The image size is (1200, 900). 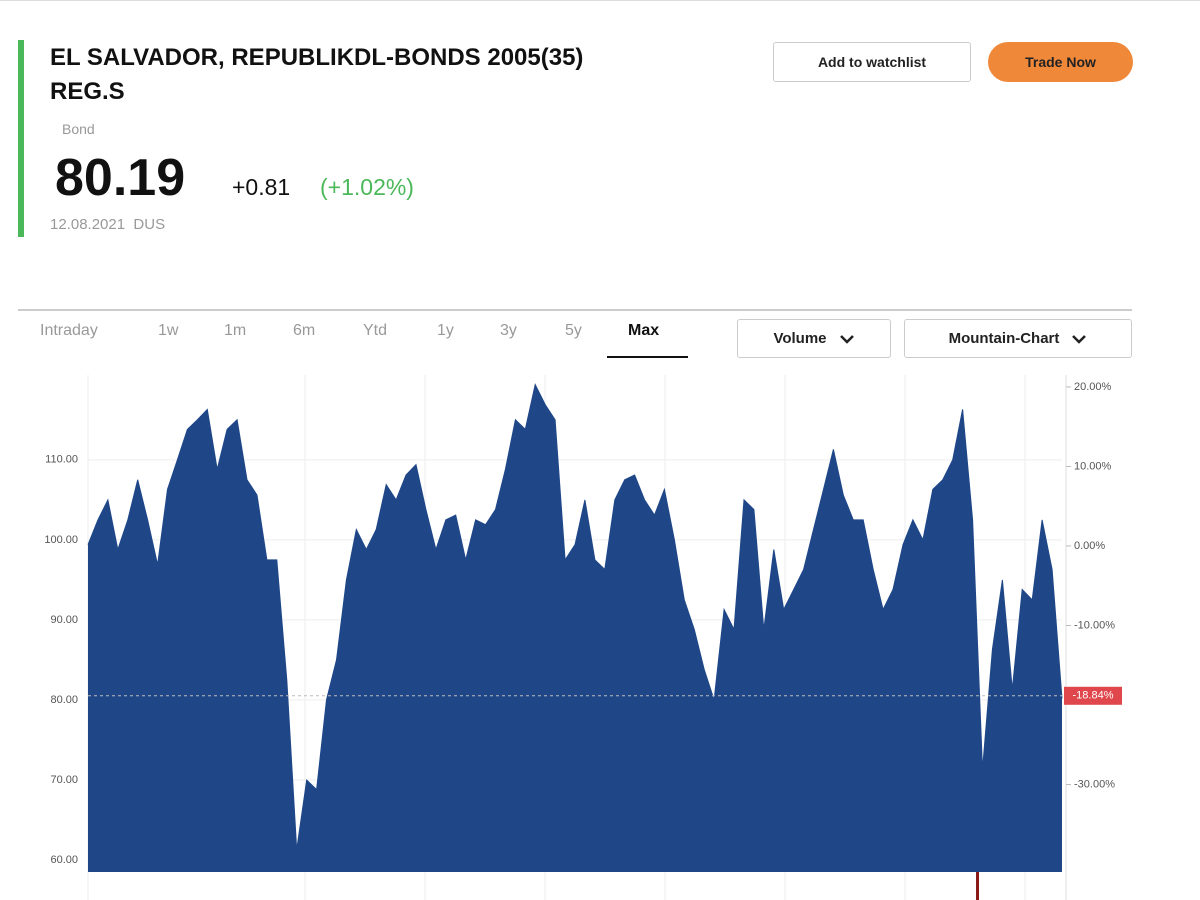 I want to click on y2-tick-label: 20.00%, so click(x=1093, y=387).